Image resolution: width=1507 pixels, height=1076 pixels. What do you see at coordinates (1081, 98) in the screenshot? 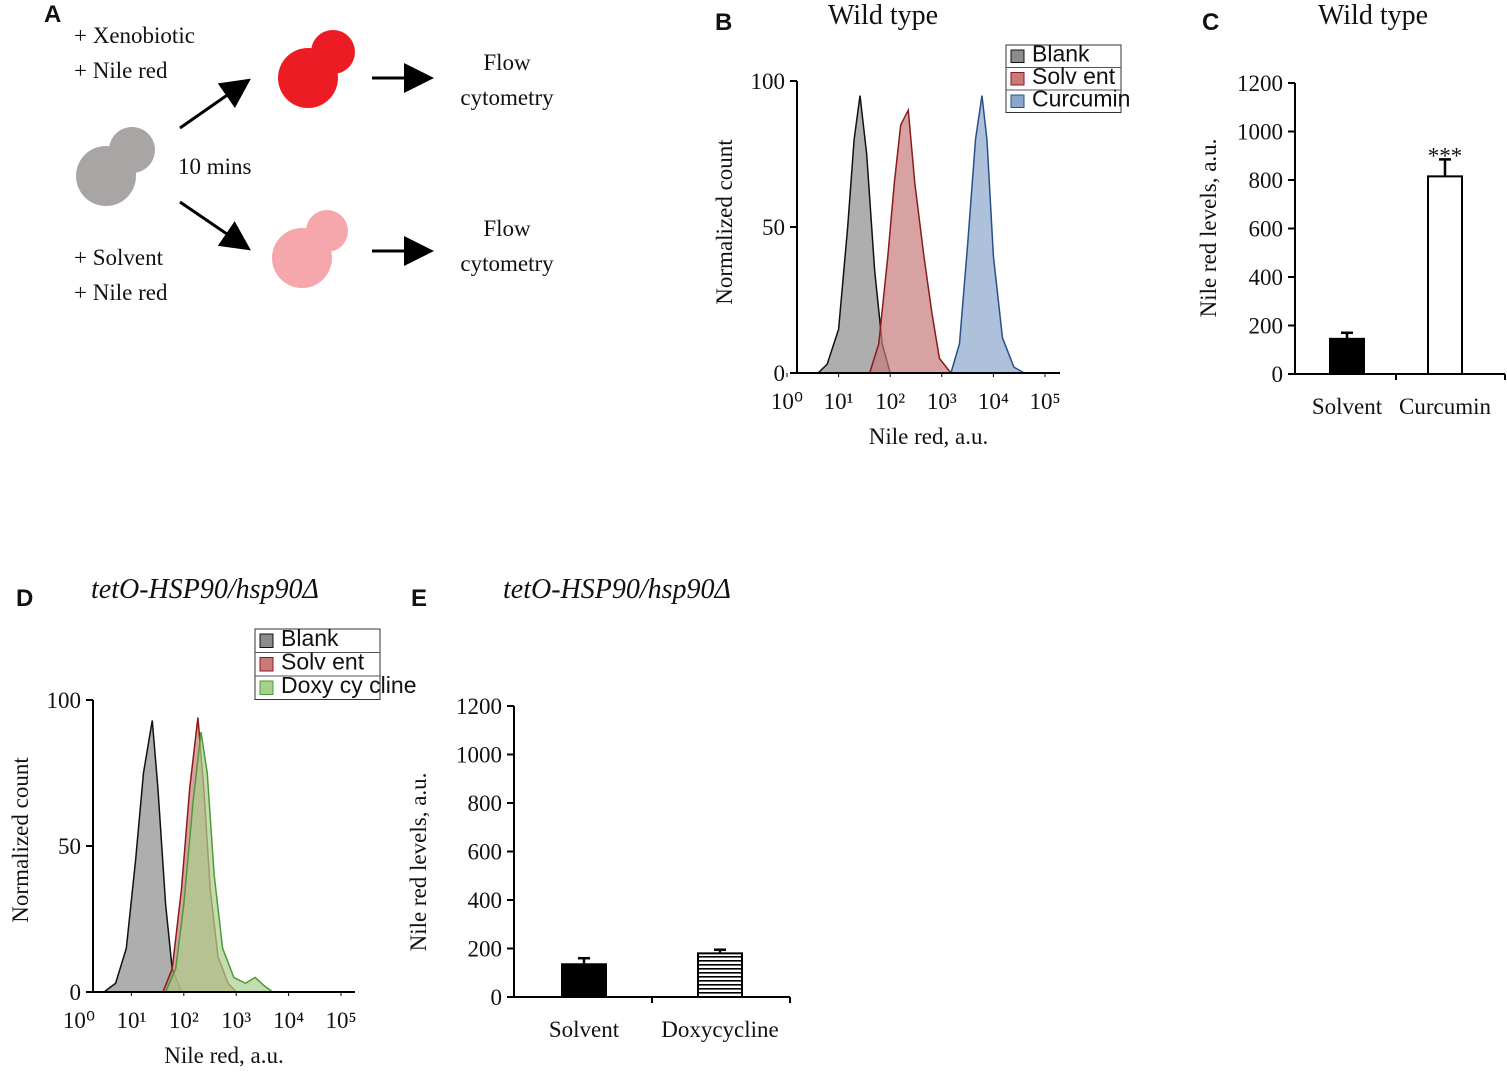
I see `legend-label: Curcumin` at bounding box center [1081, 98].